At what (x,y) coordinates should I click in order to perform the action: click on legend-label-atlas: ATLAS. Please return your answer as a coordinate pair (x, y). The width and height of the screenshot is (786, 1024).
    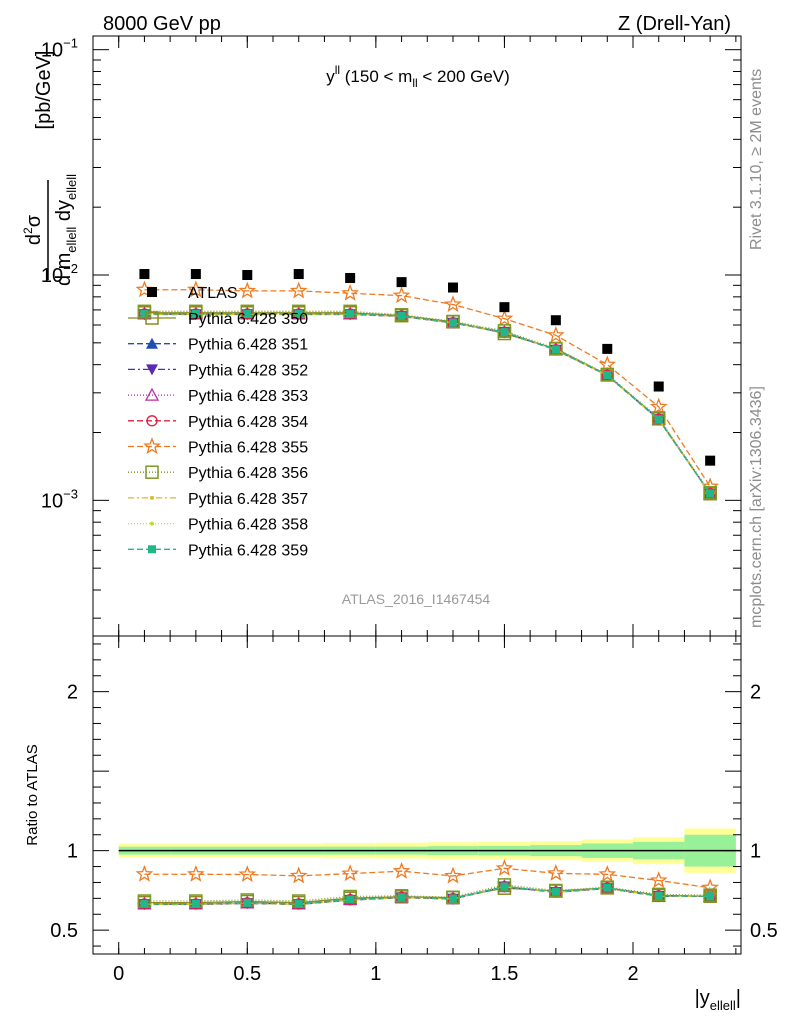
    Looking at the image, I should click on (213, 293).